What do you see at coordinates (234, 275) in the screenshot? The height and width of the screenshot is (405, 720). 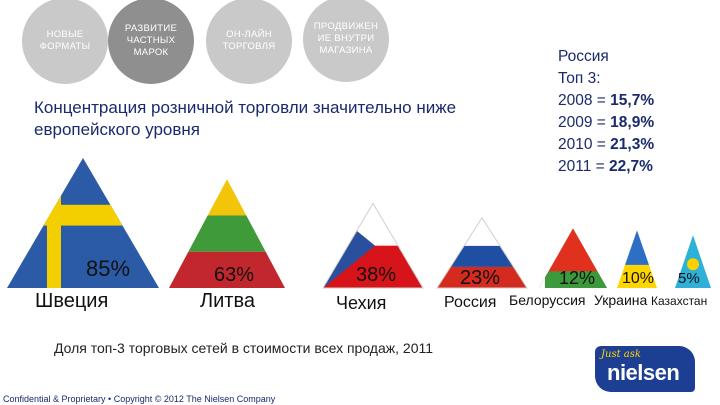 I see `value-label-lithuania: 63%` at bounding box center [234, 275].